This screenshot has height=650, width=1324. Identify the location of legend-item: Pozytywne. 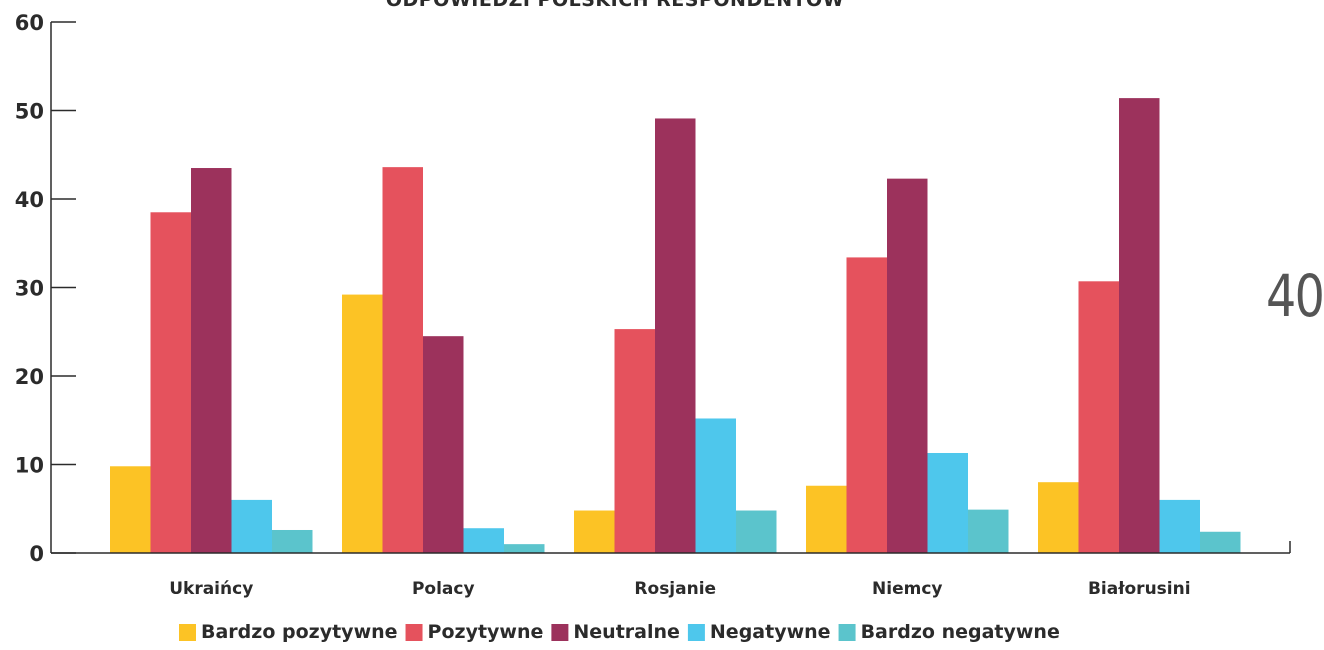
(474, 632).